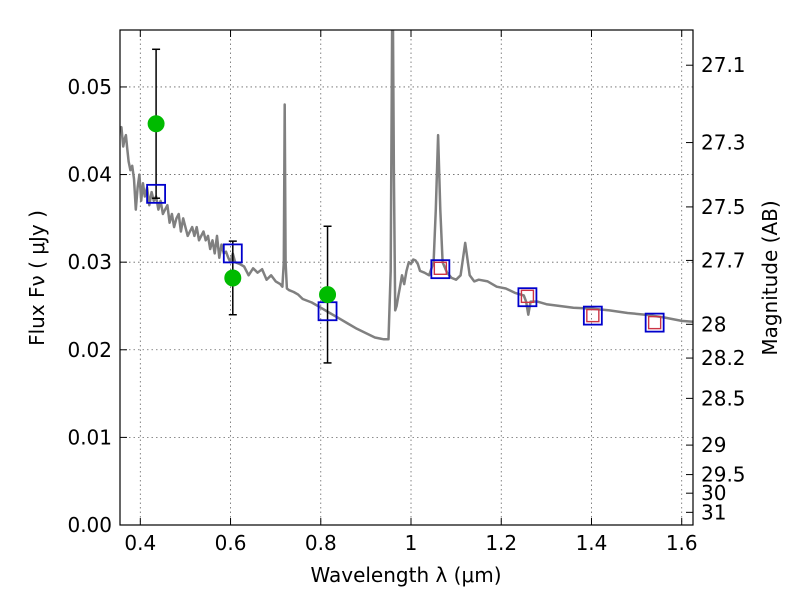 The image size is (800, 600). What do you see at coordinates (713, 324) in the screenshot?
I see `mag-tick-label: 28` at bounding box center [713, 324].